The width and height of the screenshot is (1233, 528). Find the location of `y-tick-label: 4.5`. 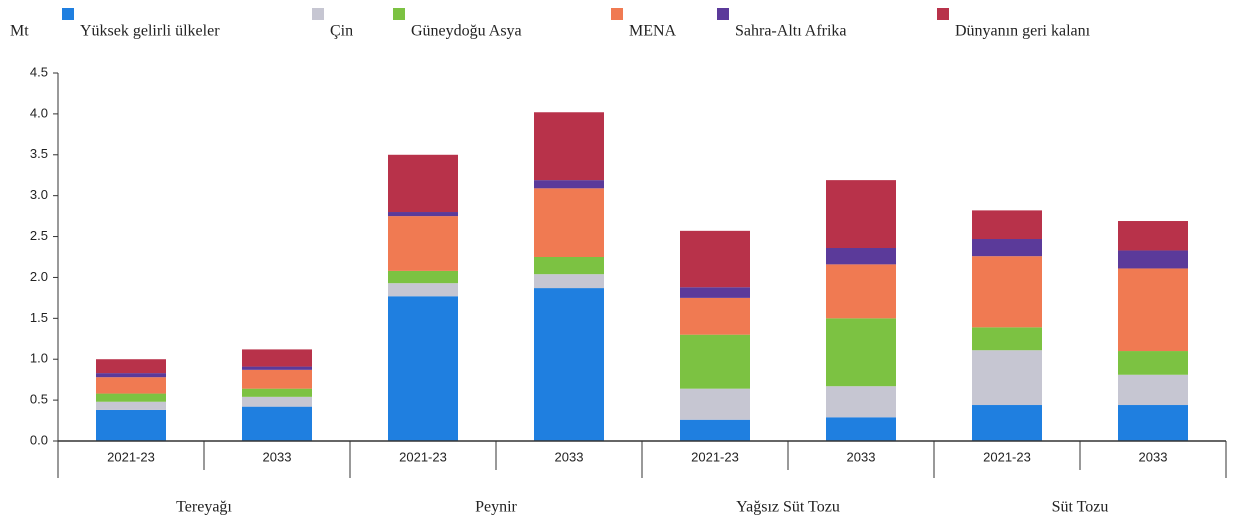

y-tick-label: 4.5 is located at coordinates (39, 71).